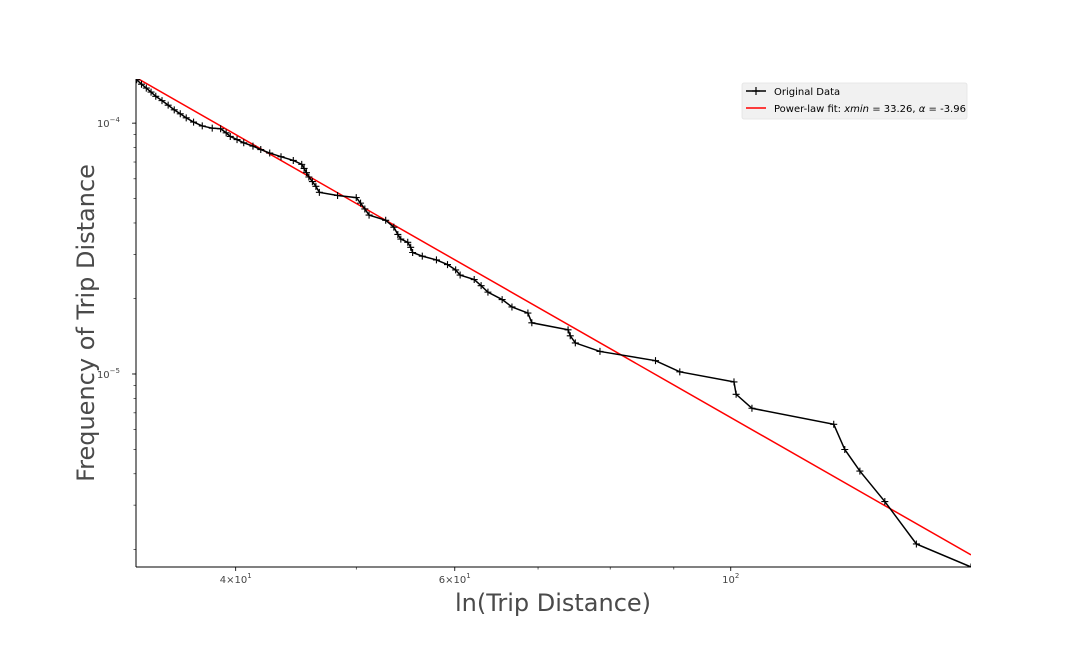 The image size is (1080, 648). Describe the element at coordinates (756, 91) in the screenshot. I see `legend-marker-original` at that location.